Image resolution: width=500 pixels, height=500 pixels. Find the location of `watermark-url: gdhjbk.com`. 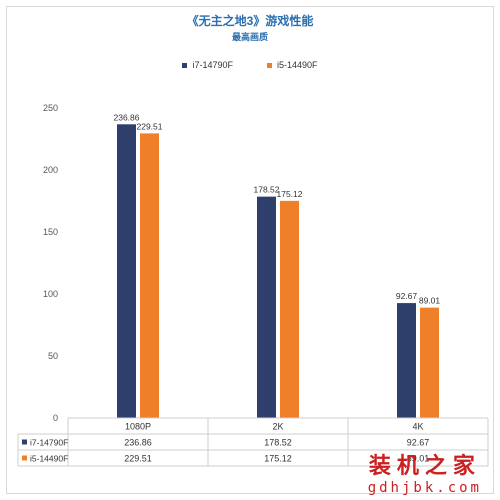

watermark-url: gdhjbk.com is located at coordinates (424, 488).